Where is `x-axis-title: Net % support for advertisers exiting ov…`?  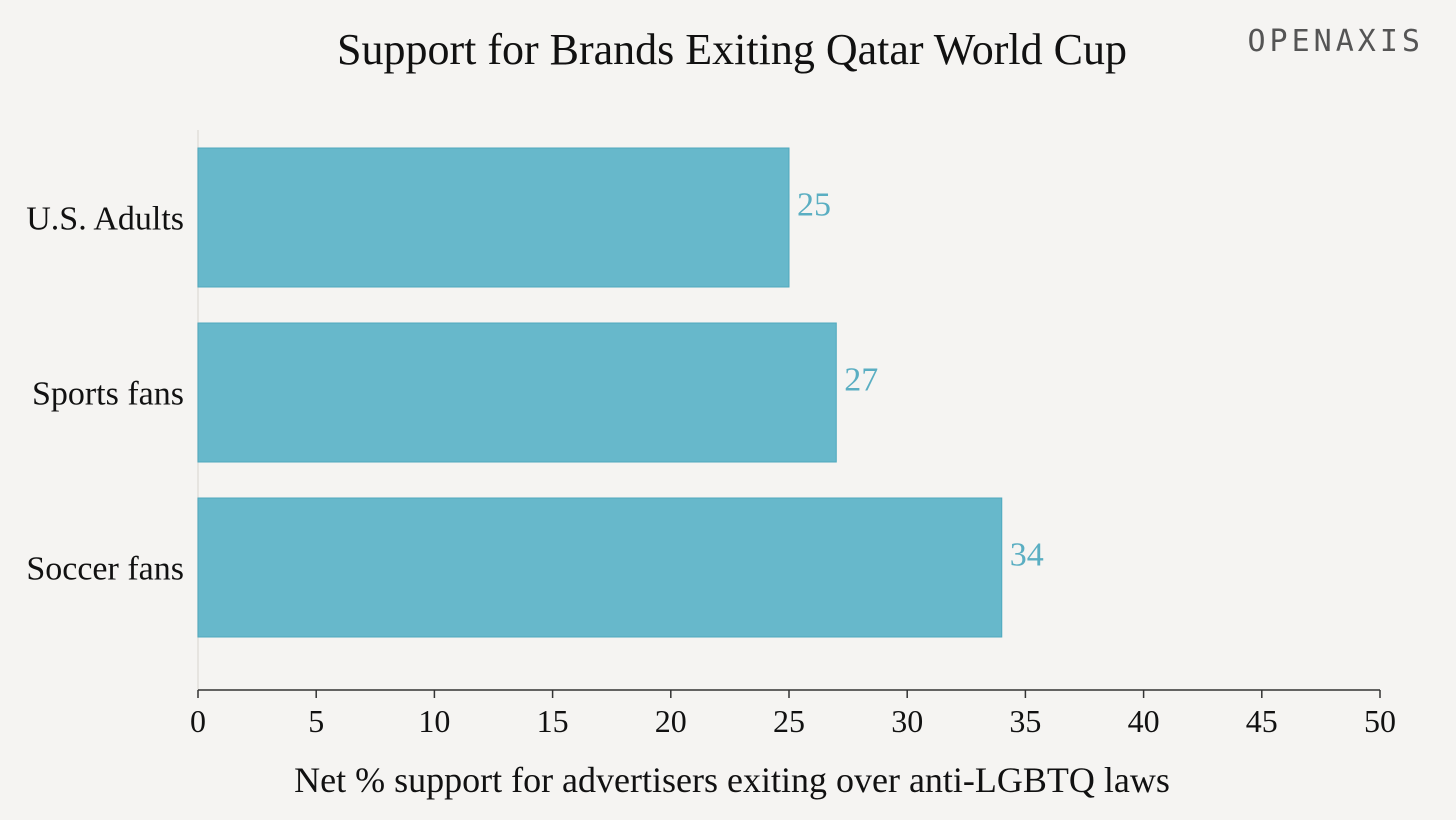
x-axis-title: Net % support for advertisers exiting ov… is located at coordinates (732, 780).